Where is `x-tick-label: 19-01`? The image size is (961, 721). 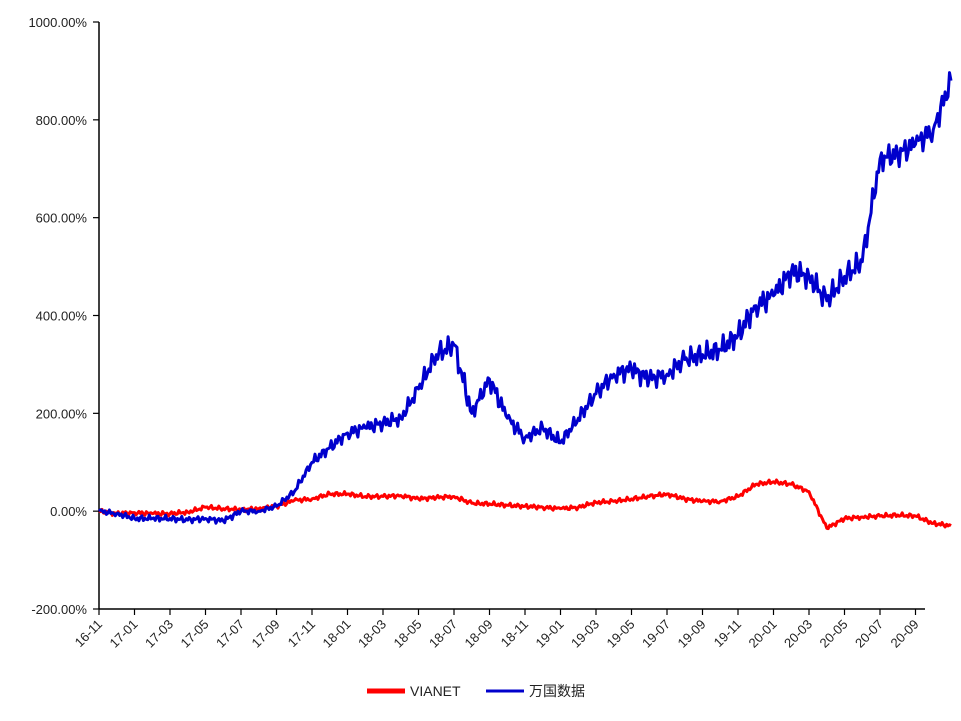 x-tick-label: 19-01 is located at coordinates (550, 634).